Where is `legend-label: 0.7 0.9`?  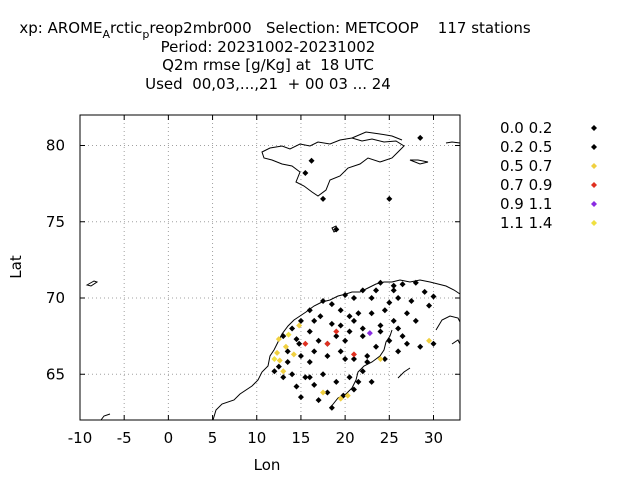 legend-label: 0.7 0.9 is located at coordinates (526, 185).